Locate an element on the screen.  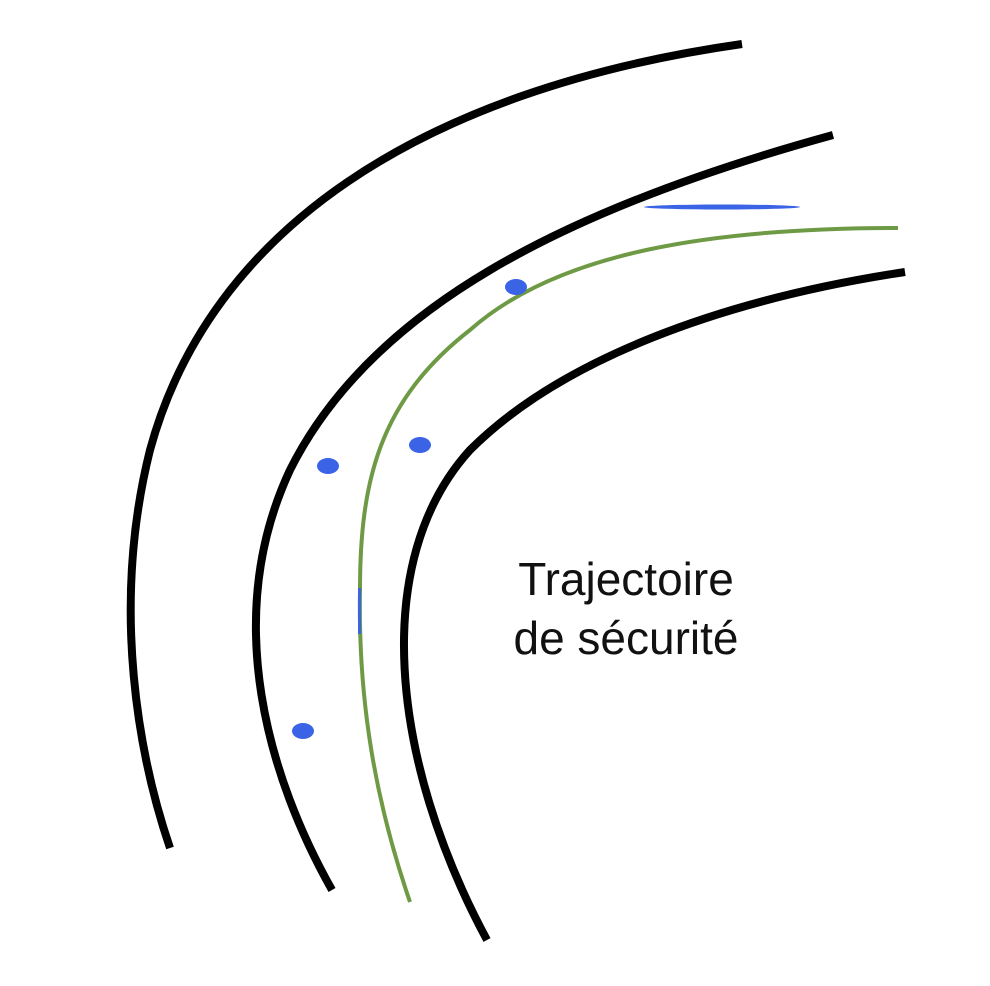
marker-sliver is located at coordinates (359, 611).